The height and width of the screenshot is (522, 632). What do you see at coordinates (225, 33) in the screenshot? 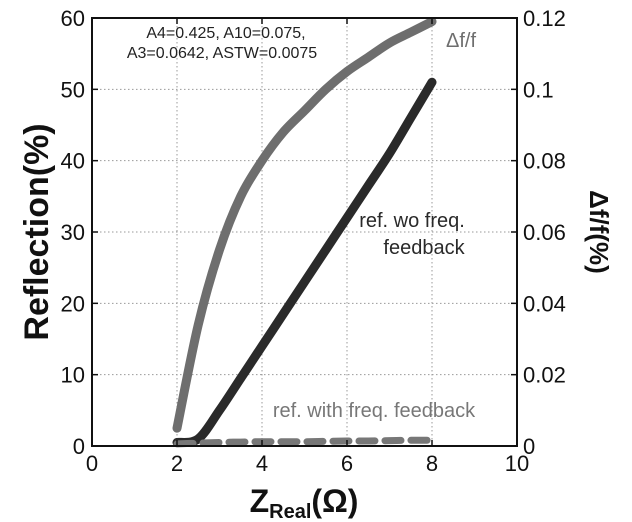
I see `params-line-1: A4=0.425, A10=0.075,` at bounding box center [225, 33].